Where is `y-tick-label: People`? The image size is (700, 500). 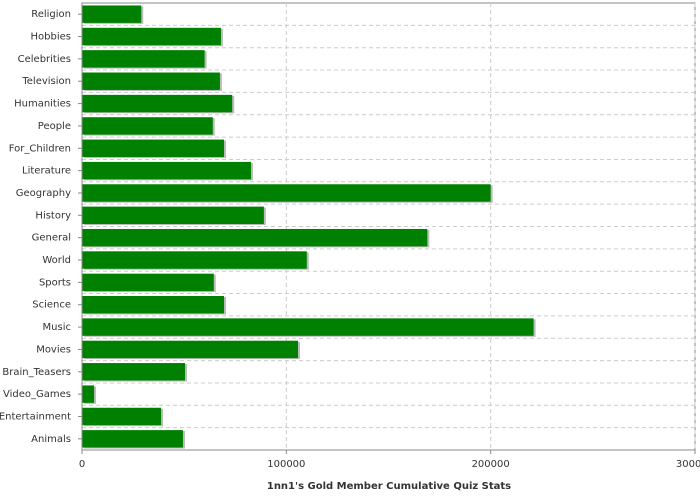
y-tick-label: People is located at coordinates (54, 126).